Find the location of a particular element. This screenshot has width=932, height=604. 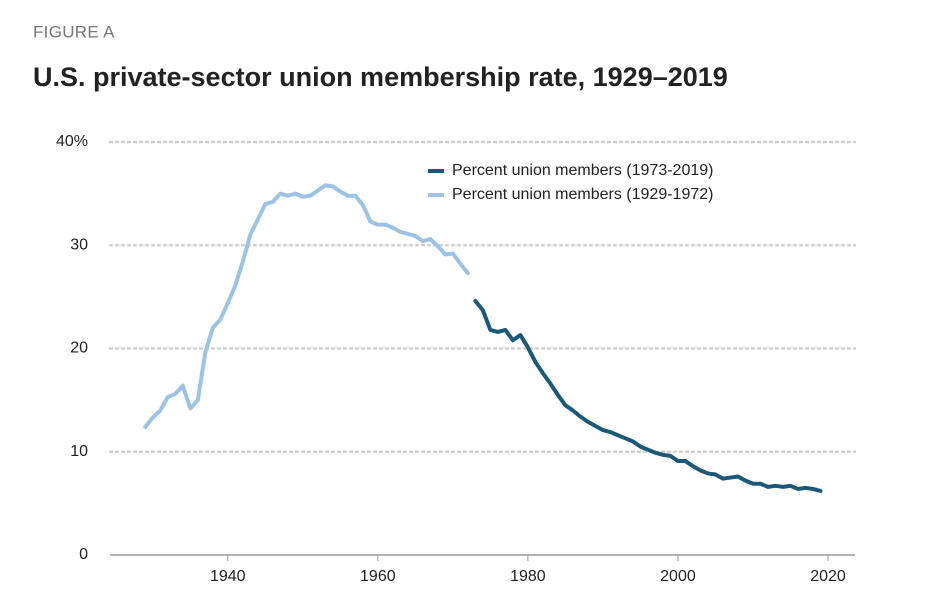

legend-label: Percent union members (1929-1972) is located at coordinates (582, 194).